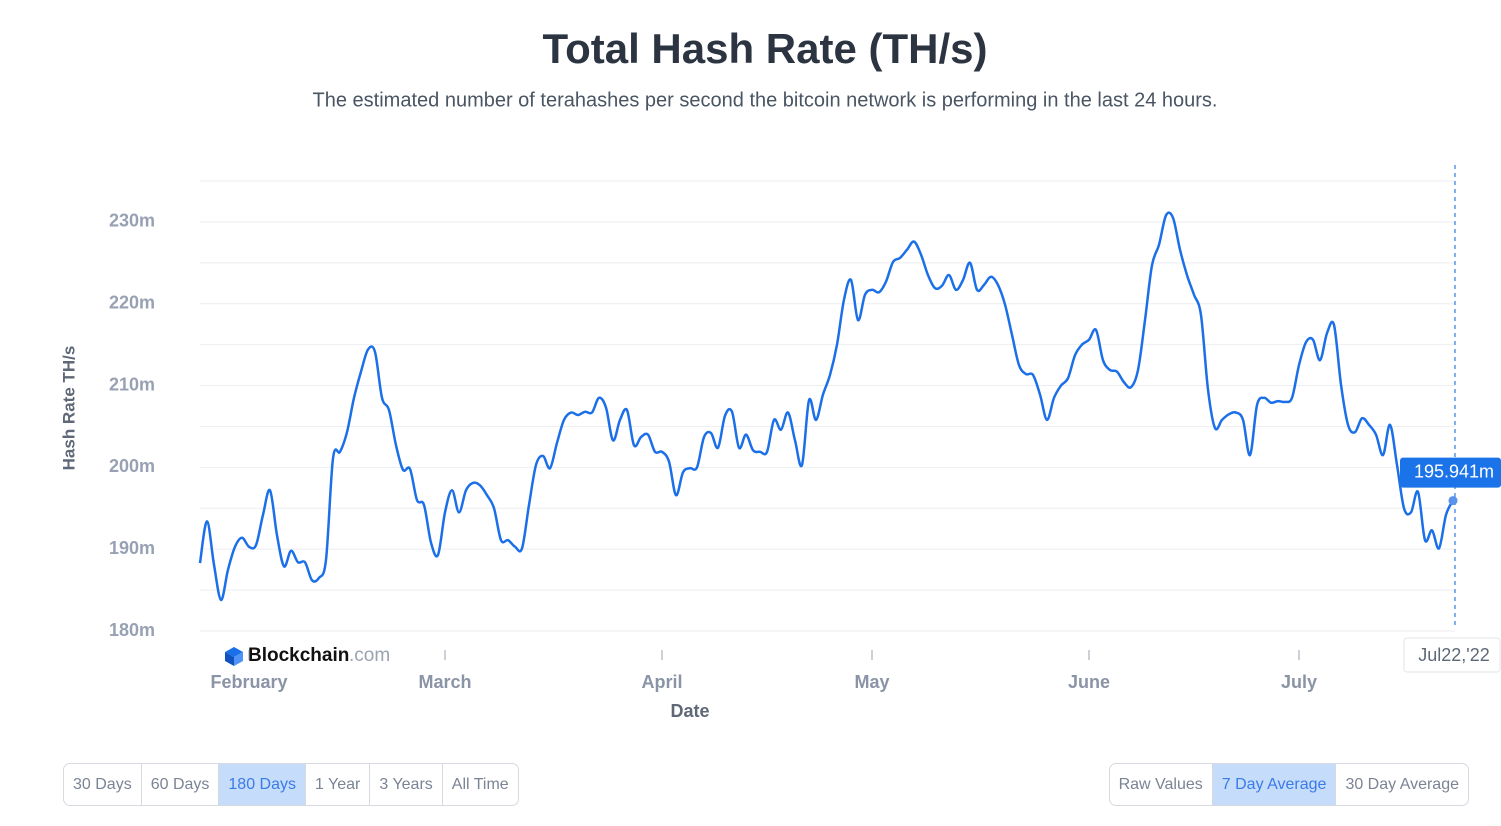 The width and height of the screenshot is (1501, 826). Describe the element at coordinates (765, 48) in the screenshot. I see `chart-title: Total Hash Rate (TH/s)` at that location.